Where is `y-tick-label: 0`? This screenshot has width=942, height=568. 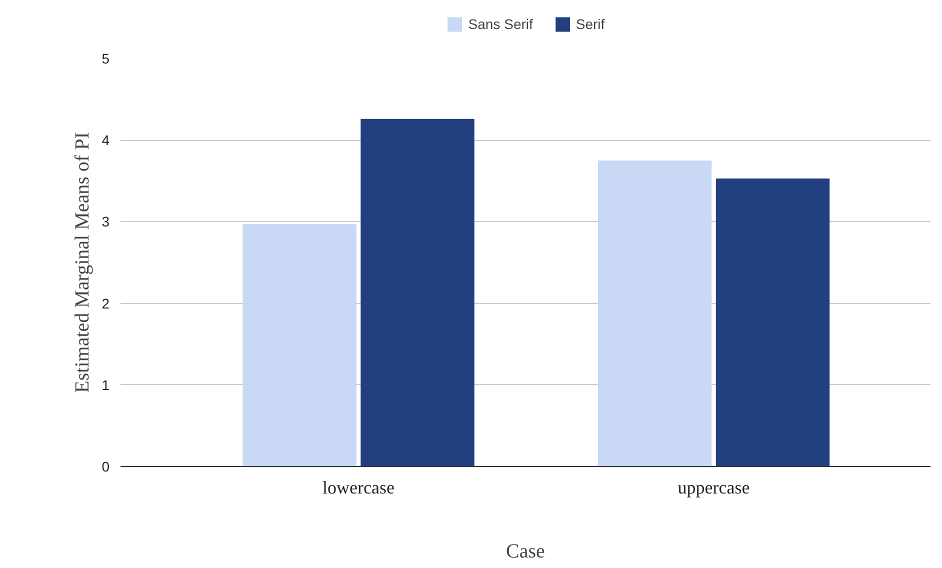 y-tick-label: 0 is located at coordinates (106, 466).